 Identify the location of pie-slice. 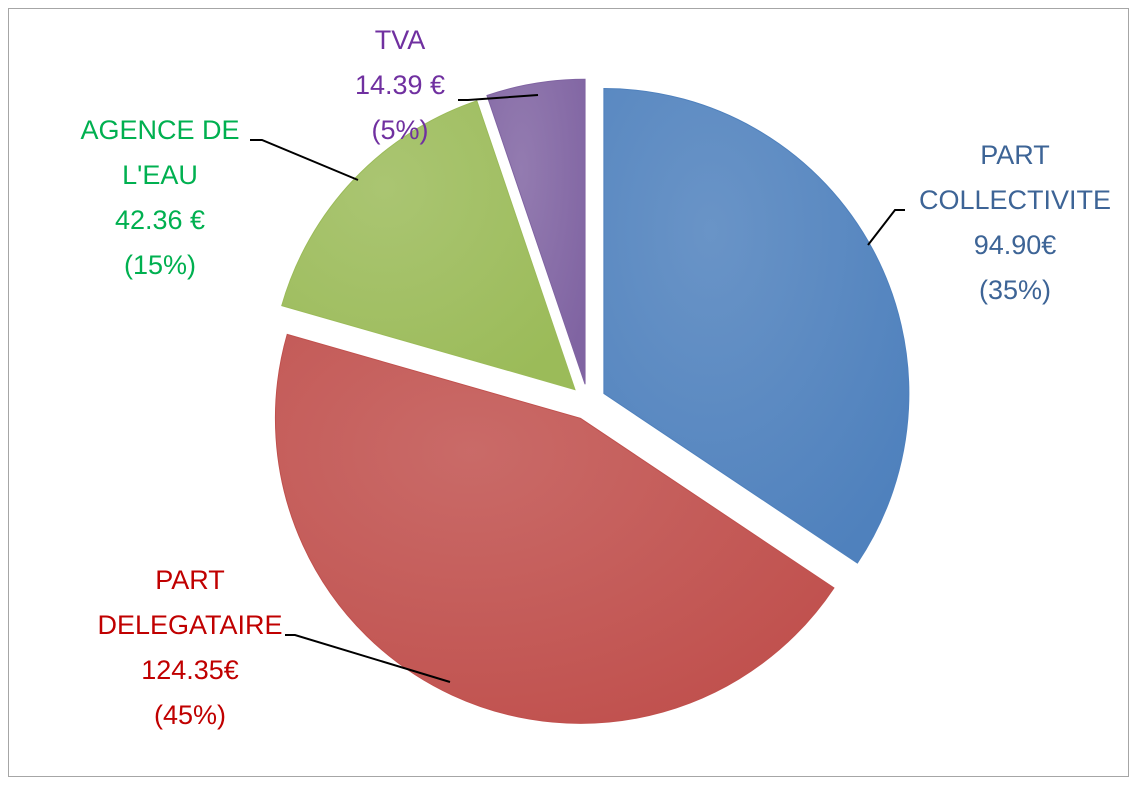
(536, 231).